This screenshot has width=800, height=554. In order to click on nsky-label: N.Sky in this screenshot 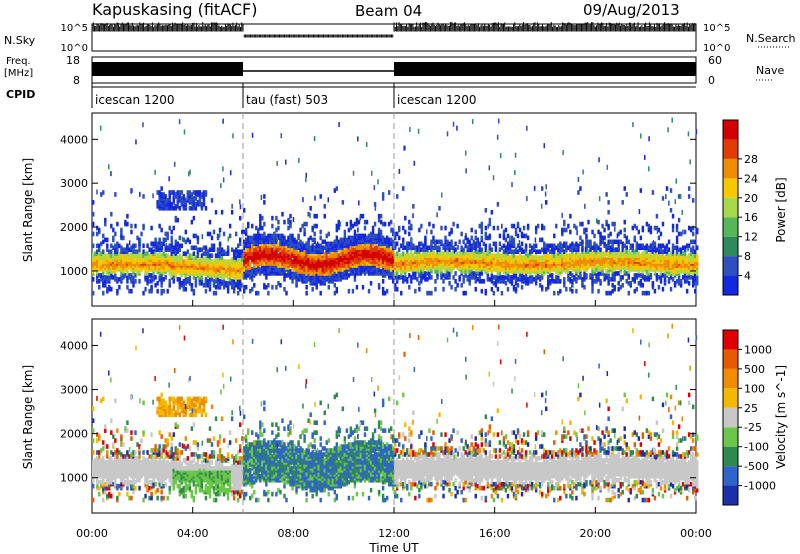, I will do `click(20, 40)`.